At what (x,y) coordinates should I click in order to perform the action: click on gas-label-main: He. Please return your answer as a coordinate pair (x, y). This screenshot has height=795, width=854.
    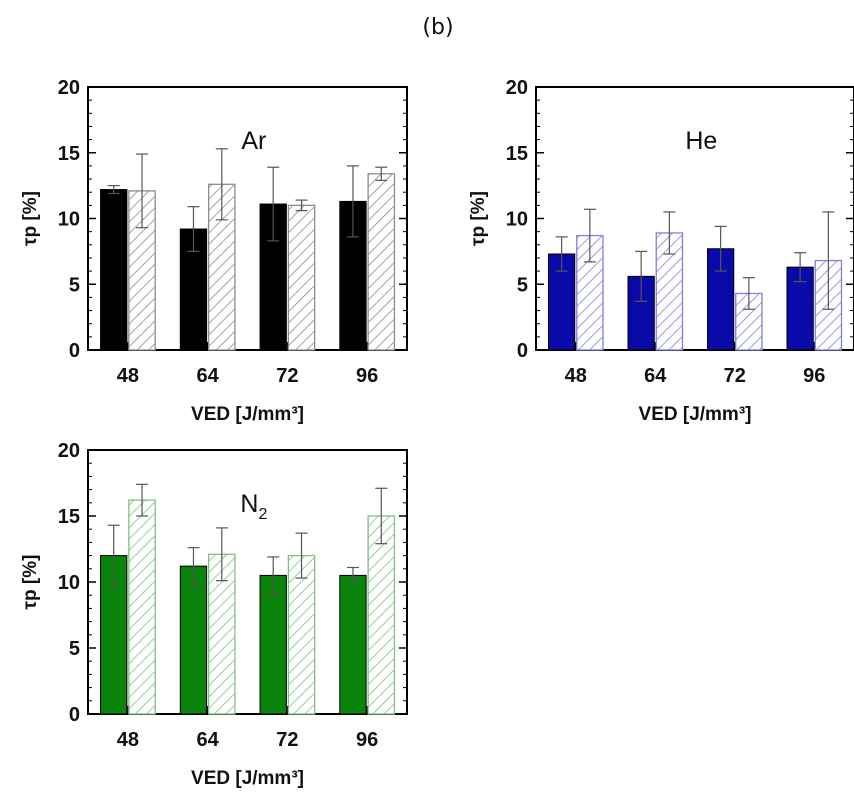
    Looking at the image, I should click on (701, 141).